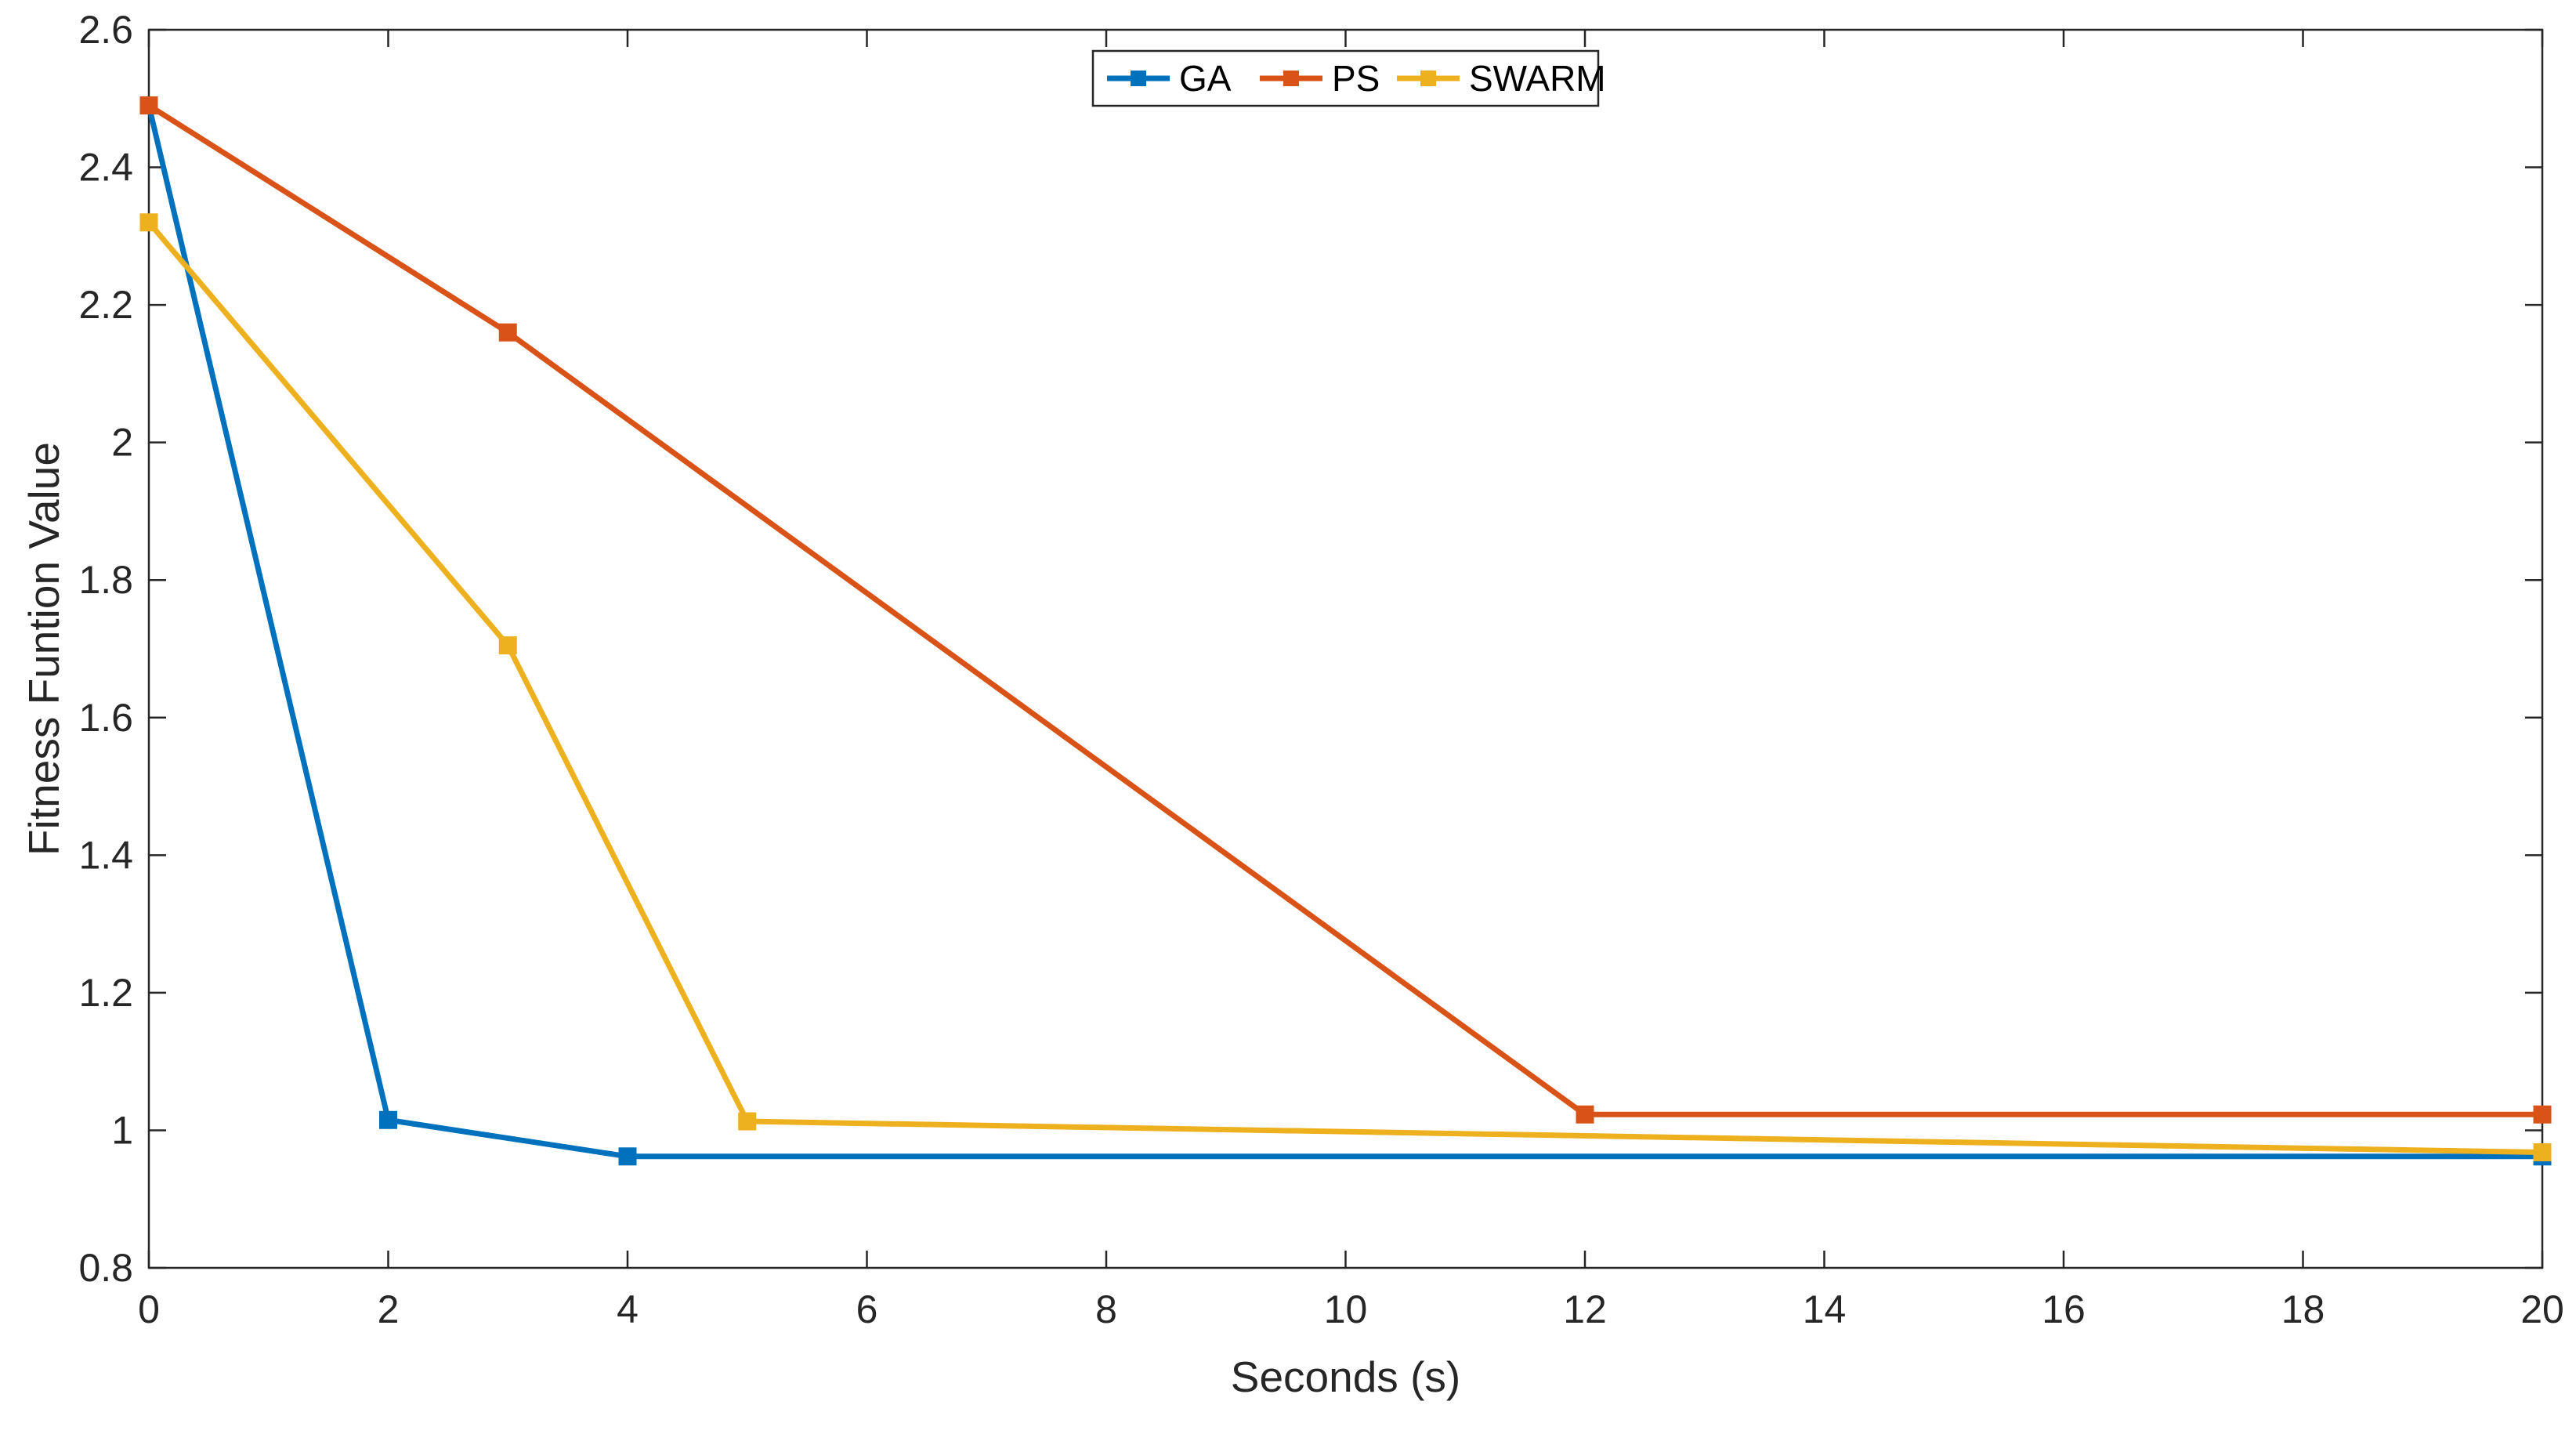  What do you see at coordinates (867, 1309) in the screenshot?
I see `x-tick-label: 6` at bounding box center [867, 1309].